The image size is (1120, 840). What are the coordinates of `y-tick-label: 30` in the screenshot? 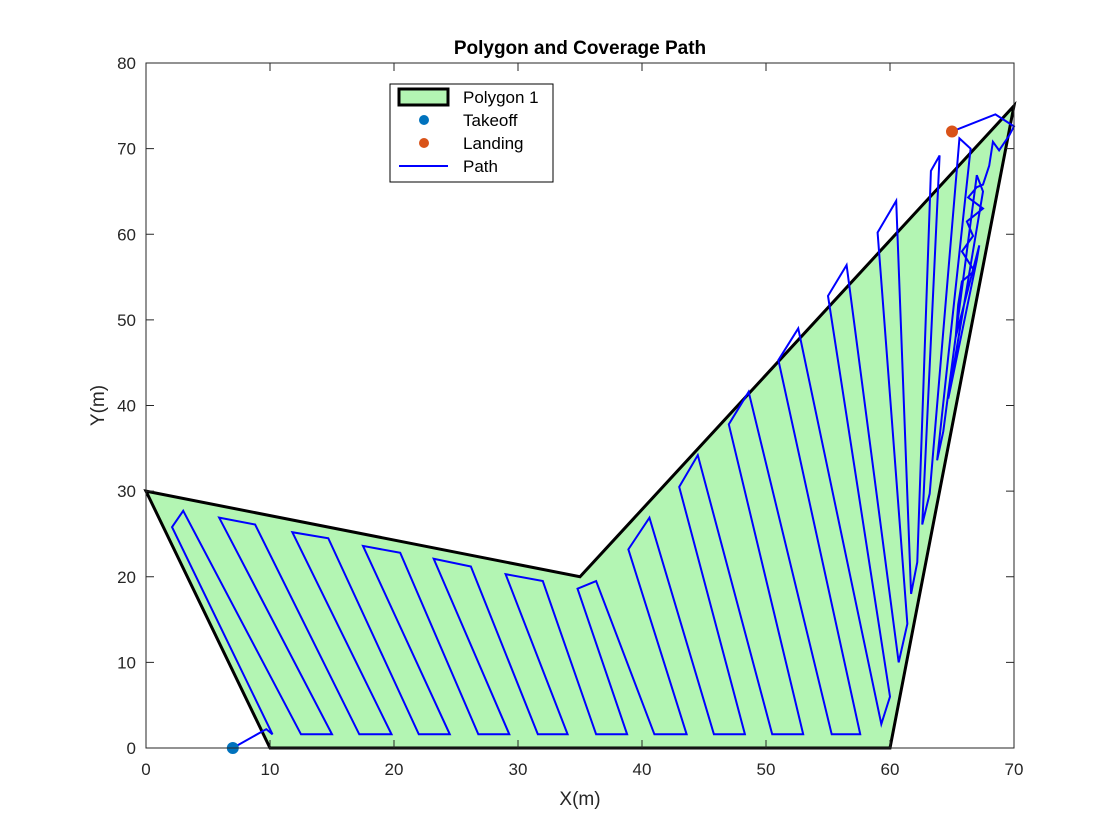 It's located at (126, 491).